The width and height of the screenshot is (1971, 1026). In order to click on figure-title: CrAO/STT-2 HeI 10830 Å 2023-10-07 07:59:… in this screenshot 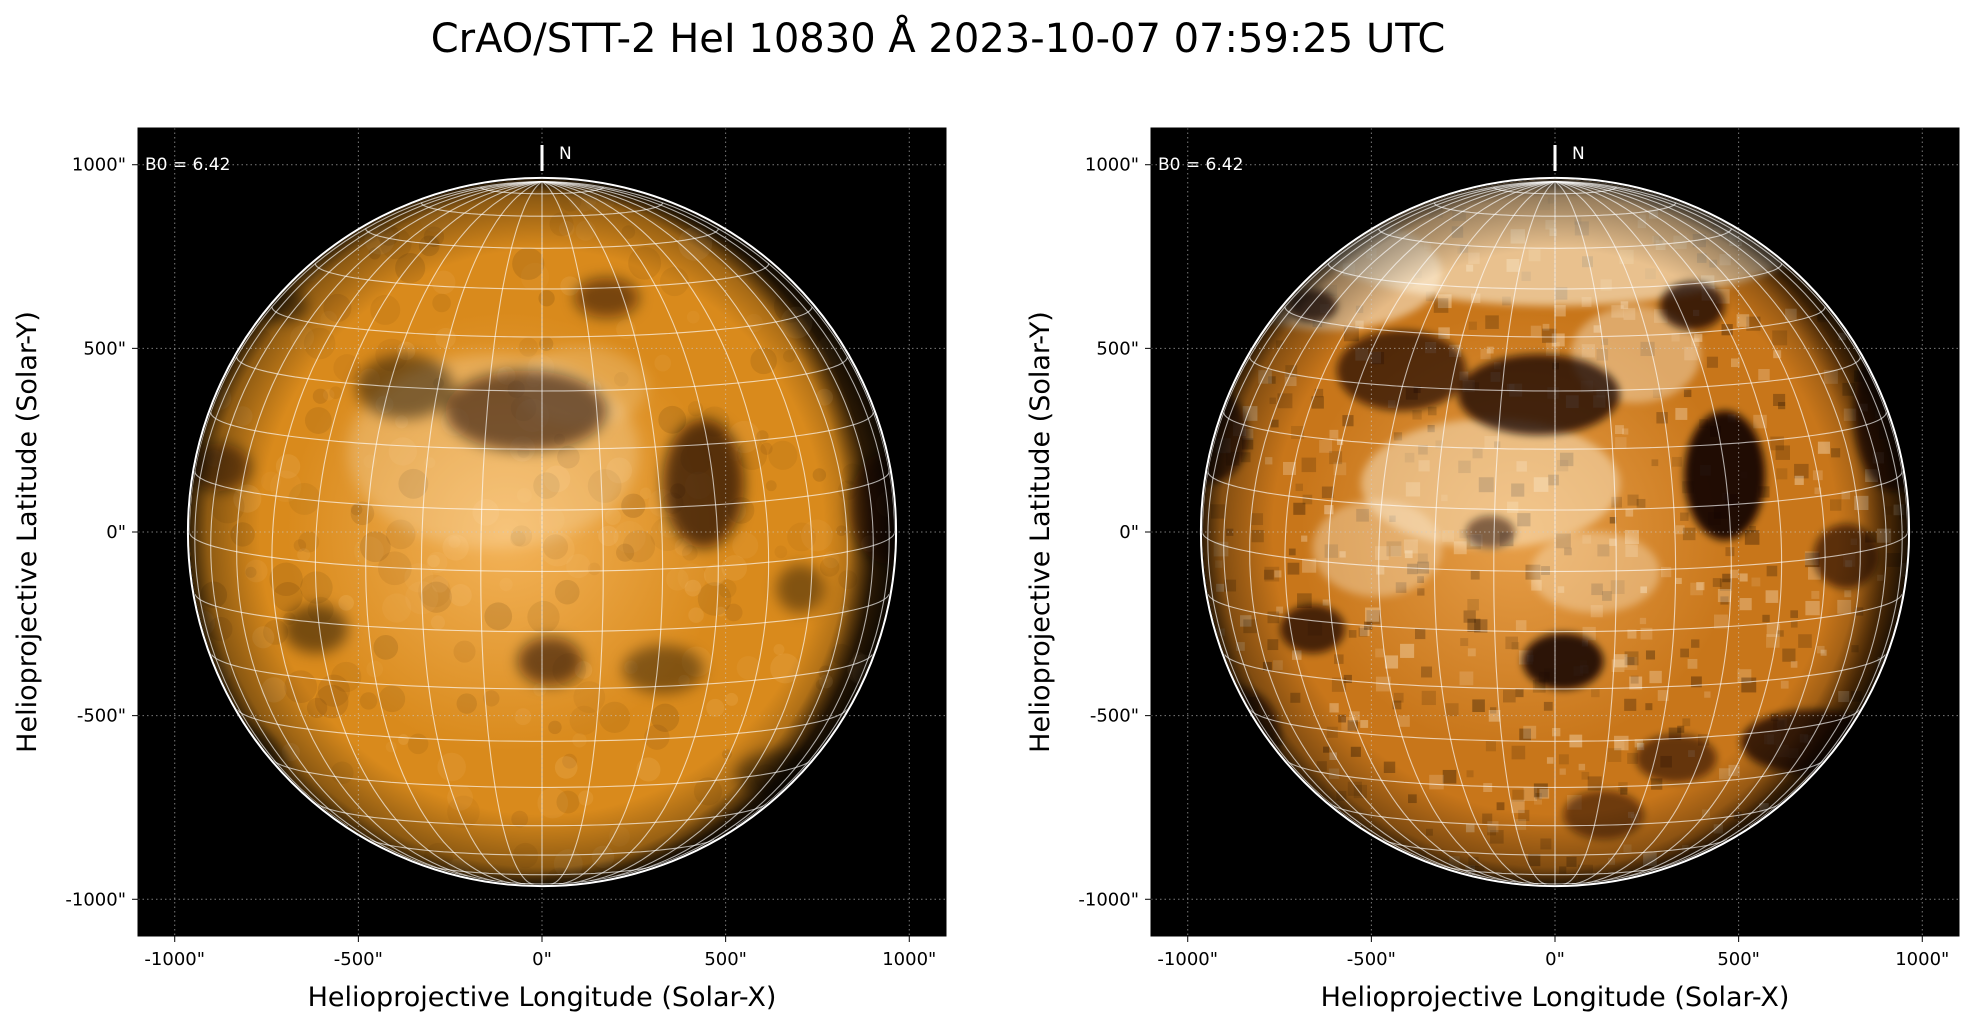, I will do `click(938, 38)`.